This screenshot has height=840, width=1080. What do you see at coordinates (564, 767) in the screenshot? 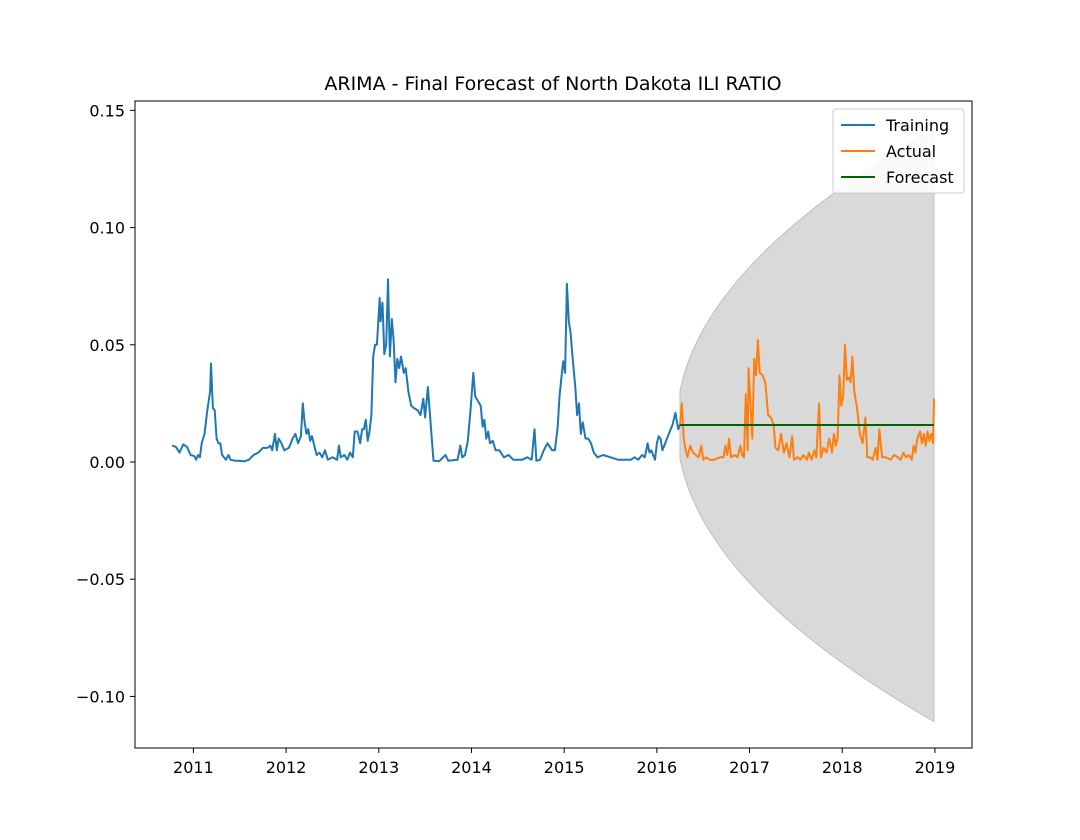
I see `x-tick-label: 2015` at bounding box center [564, 767].